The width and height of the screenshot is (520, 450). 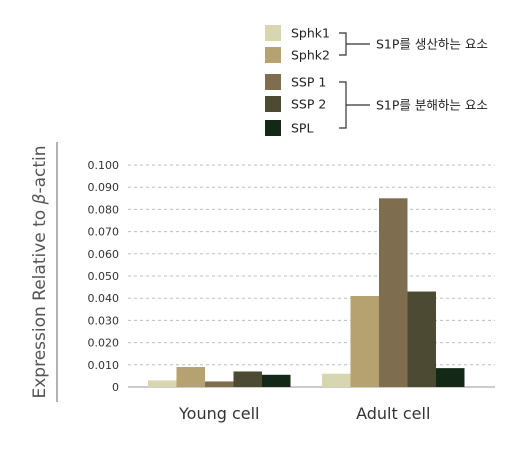 I want to click on y-tick-label: 0.080, so click(x=104, y=209).